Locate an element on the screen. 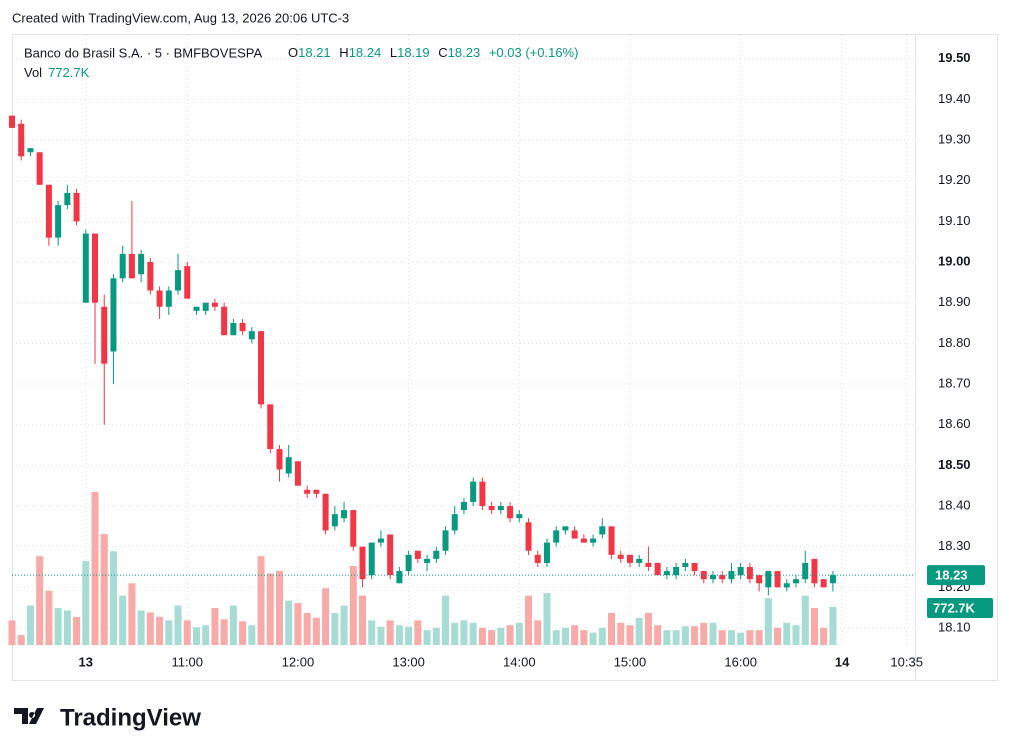  x-tick-label: 16:00 is located at coordinates (740, 661).